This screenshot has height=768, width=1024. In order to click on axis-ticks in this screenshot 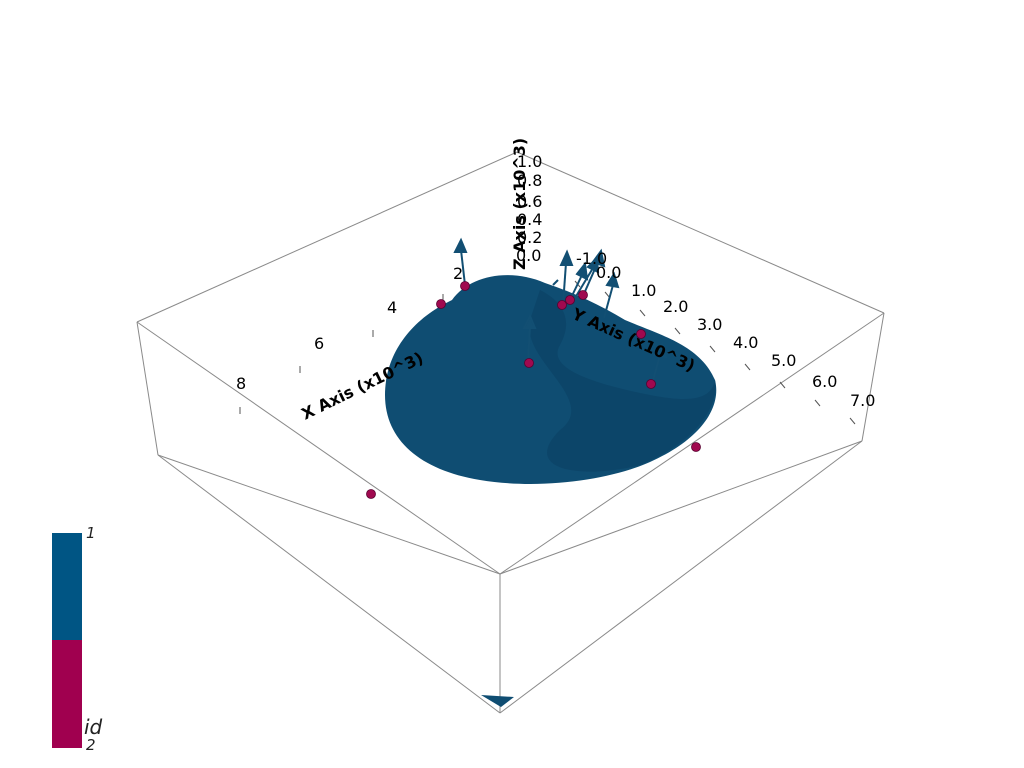, I will do `click(547, 352)`.